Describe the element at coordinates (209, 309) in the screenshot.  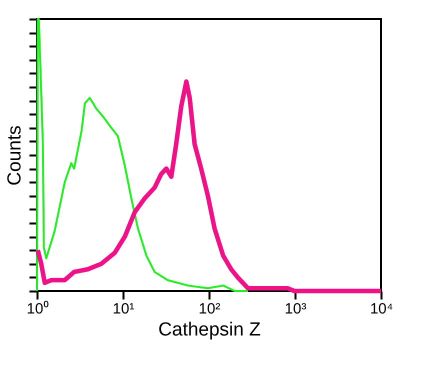
I see `x-tick-label: 10²` at that location.